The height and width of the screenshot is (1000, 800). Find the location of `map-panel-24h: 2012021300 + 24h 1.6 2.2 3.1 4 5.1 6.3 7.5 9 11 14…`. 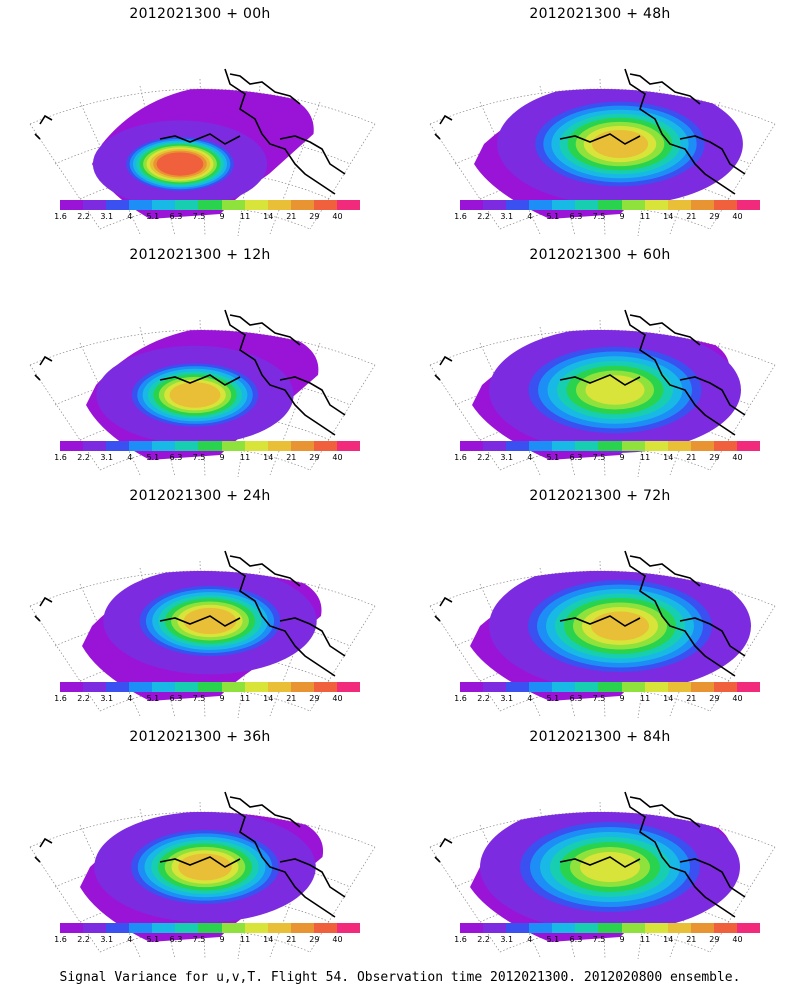

map-panel-24h: 2012021300 + 24h 1.6 2.2 3.1 4 5.1 6.3 7.5 9 11 14… is located at coordinates (200, 602).